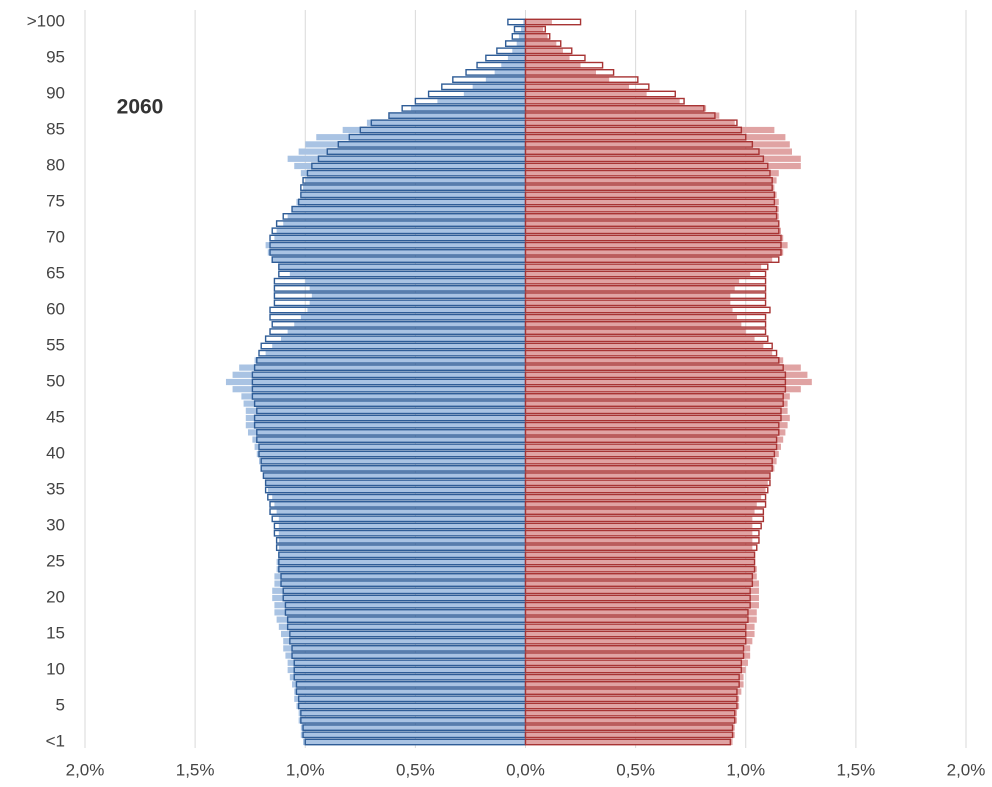 The width and height of the screenshot is (992, 787). Describe the element at coordinates (525, 769) in the screenshot. I see `x-tick-label: 0,0%` at that location.